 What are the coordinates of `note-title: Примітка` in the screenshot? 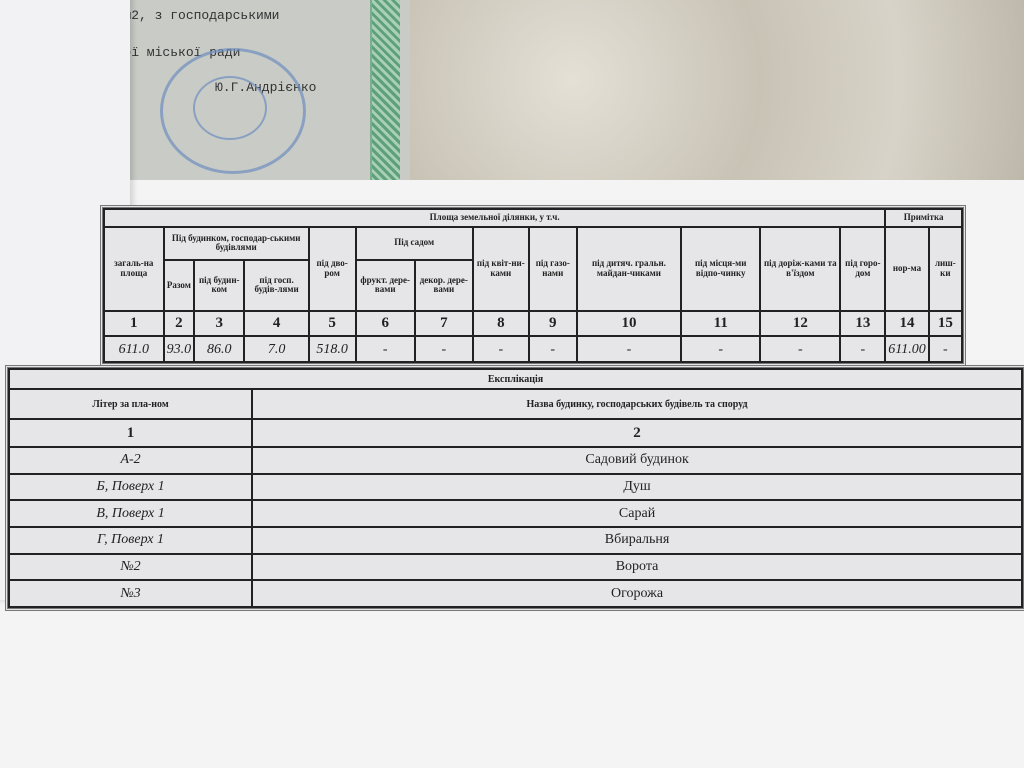 It's located at (923, 218).